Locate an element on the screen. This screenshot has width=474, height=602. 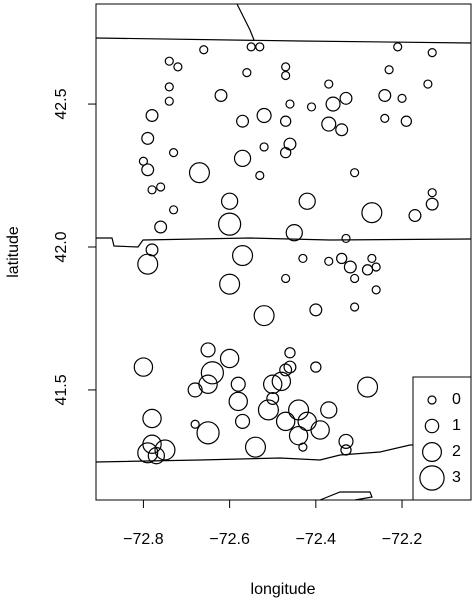
island is located at coordinates (346, 496).